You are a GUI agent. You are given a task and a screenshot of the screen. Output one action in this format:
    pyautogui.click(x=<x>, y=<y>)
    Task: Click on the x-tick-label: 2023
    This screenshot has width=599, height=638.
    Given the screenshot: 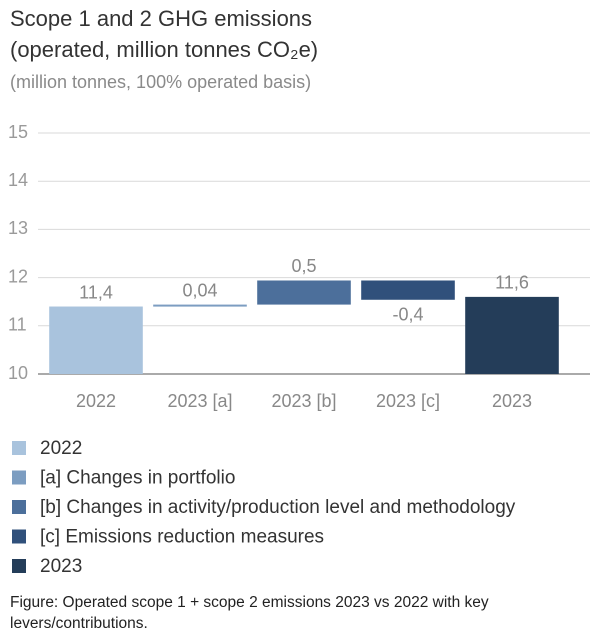 What is the action you would take?
    pyautogui.click(x=512, y=401)
    